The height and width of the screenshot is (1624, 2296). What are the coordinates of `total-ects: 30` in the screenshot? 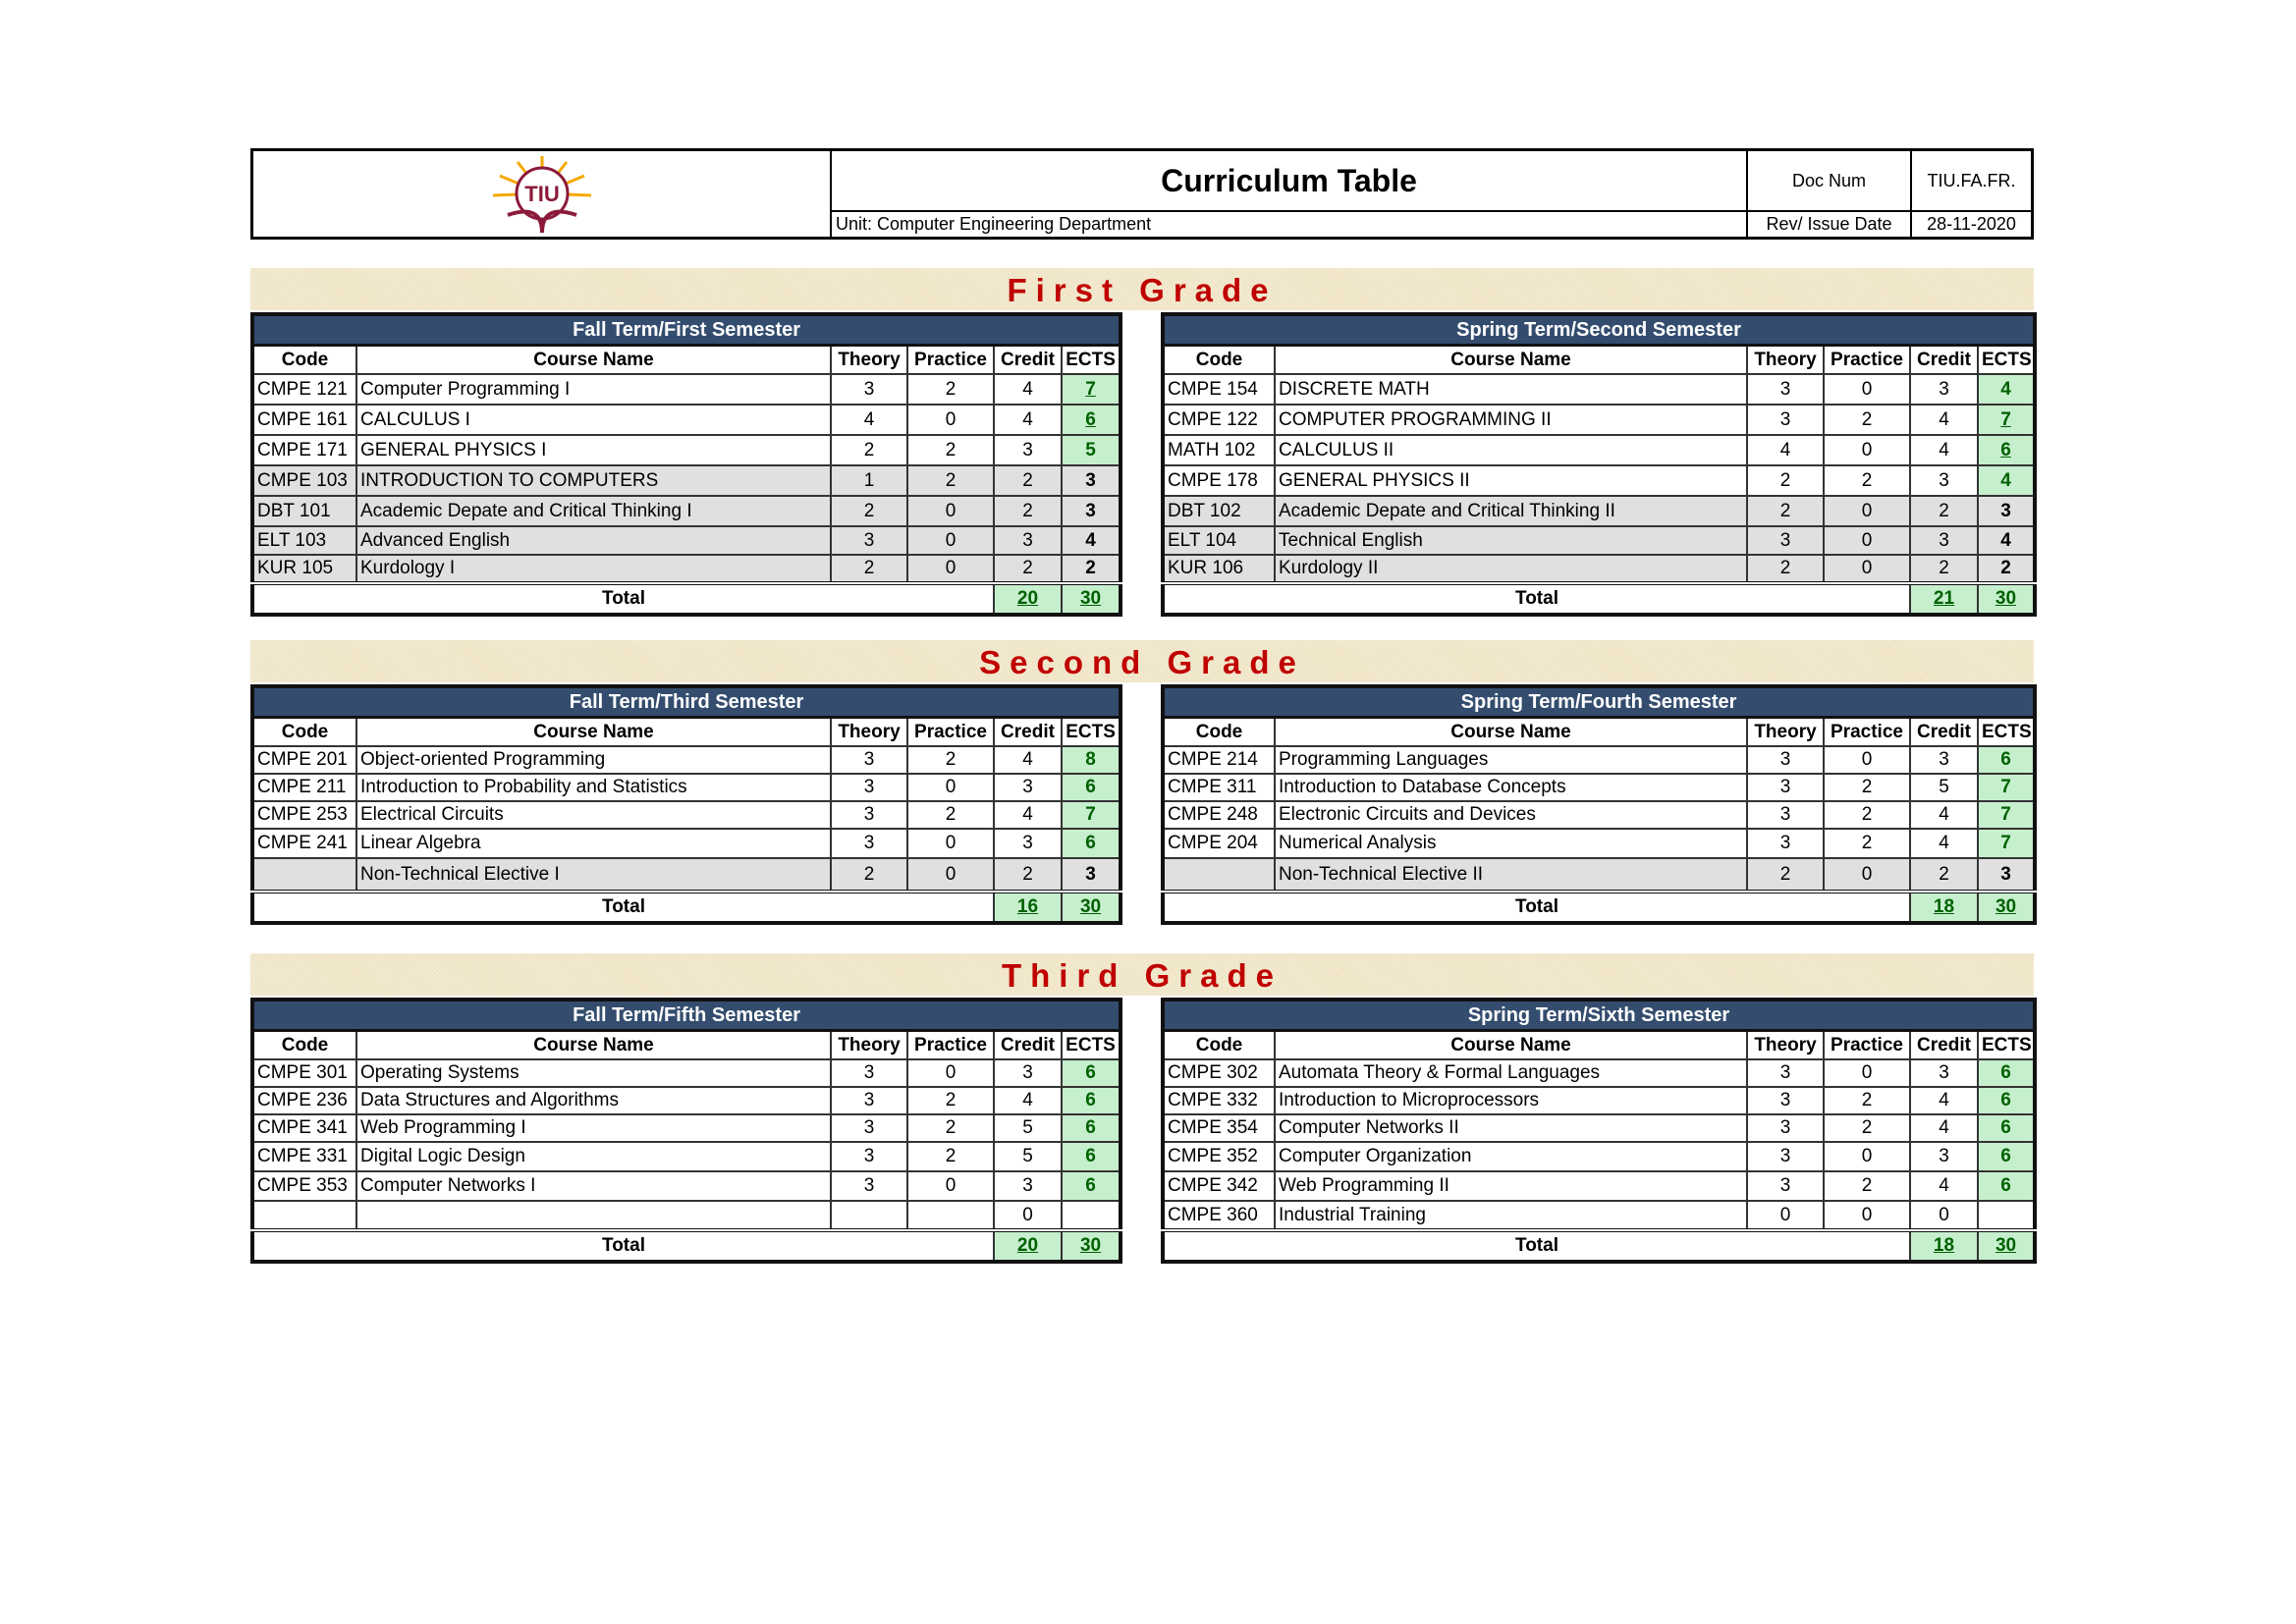 It's located at (1091, 598).